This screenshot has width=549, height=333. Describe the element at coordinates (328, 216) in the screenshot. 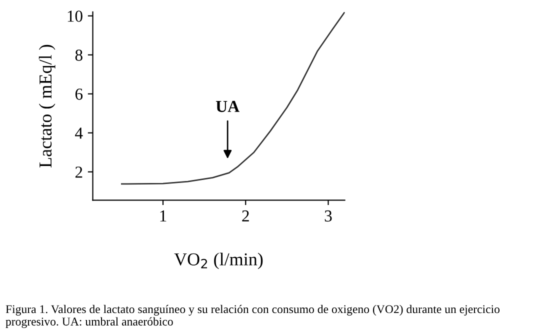

I see `x-tick-label: 3` at that location.